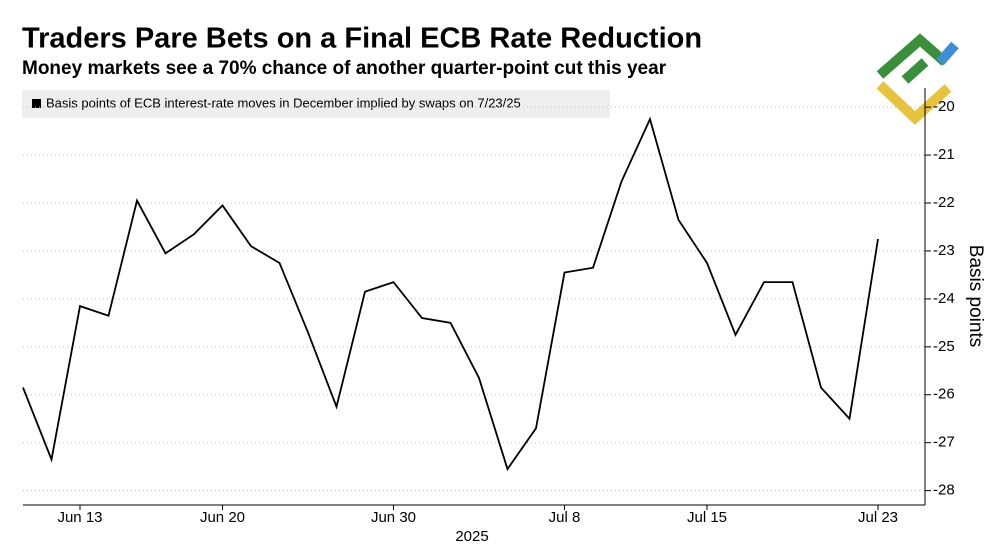 The image size is (1000, 545). What do you see at coordinates (222, 517) in the screenshot?
I see `x-tick-label: Jun 20` at bounding box center [222, 517].